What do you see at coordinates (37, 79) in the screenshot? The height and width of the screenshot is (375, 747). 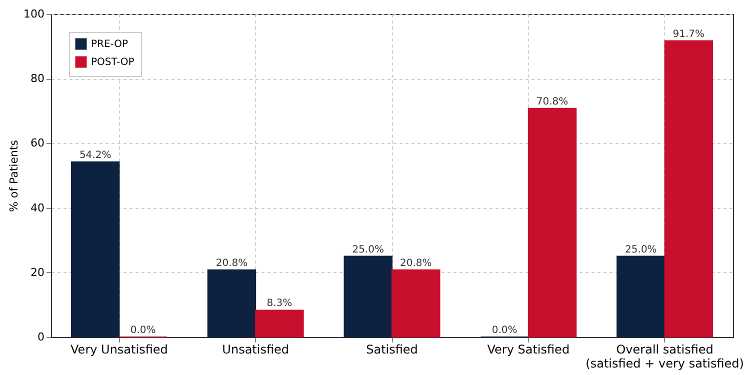 I see `y-tick-label: 80` at bounding box center [37, 79].